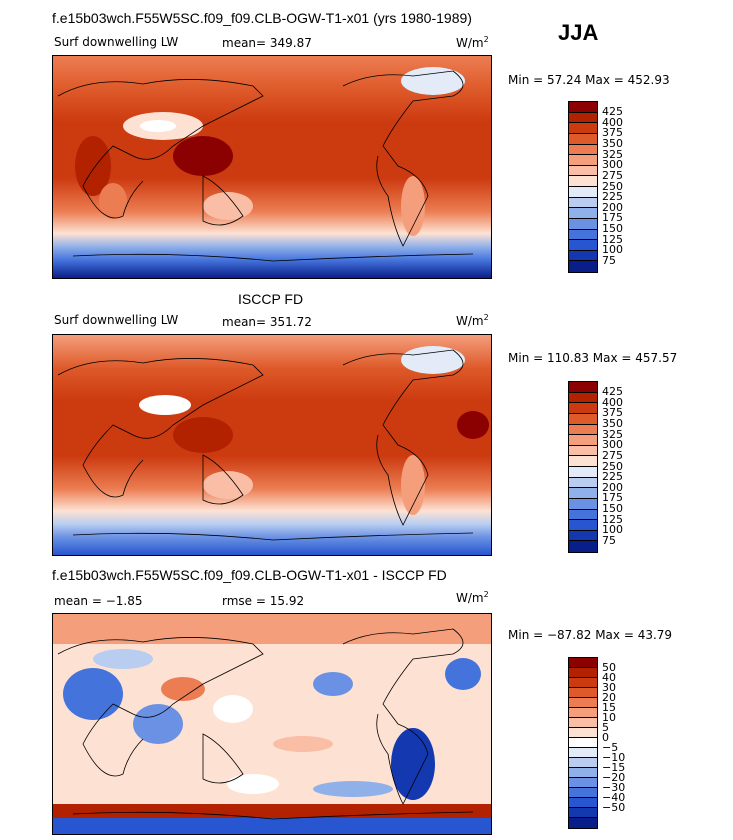  What do you see at coordinates (612, 112) in the screenshot?
I see `panel1-colorbar-label: 425` at bounding box center [612, 112].